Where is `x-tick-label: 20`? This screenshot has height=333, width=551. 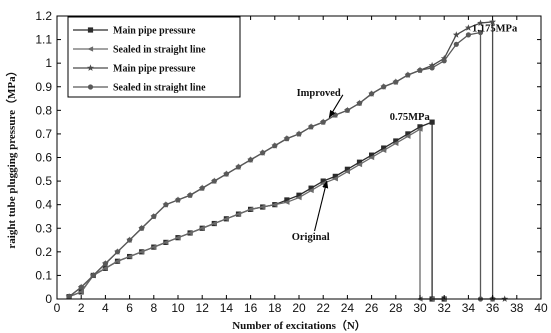
x-tick-label: 20 is located at coordinates (299, 308).